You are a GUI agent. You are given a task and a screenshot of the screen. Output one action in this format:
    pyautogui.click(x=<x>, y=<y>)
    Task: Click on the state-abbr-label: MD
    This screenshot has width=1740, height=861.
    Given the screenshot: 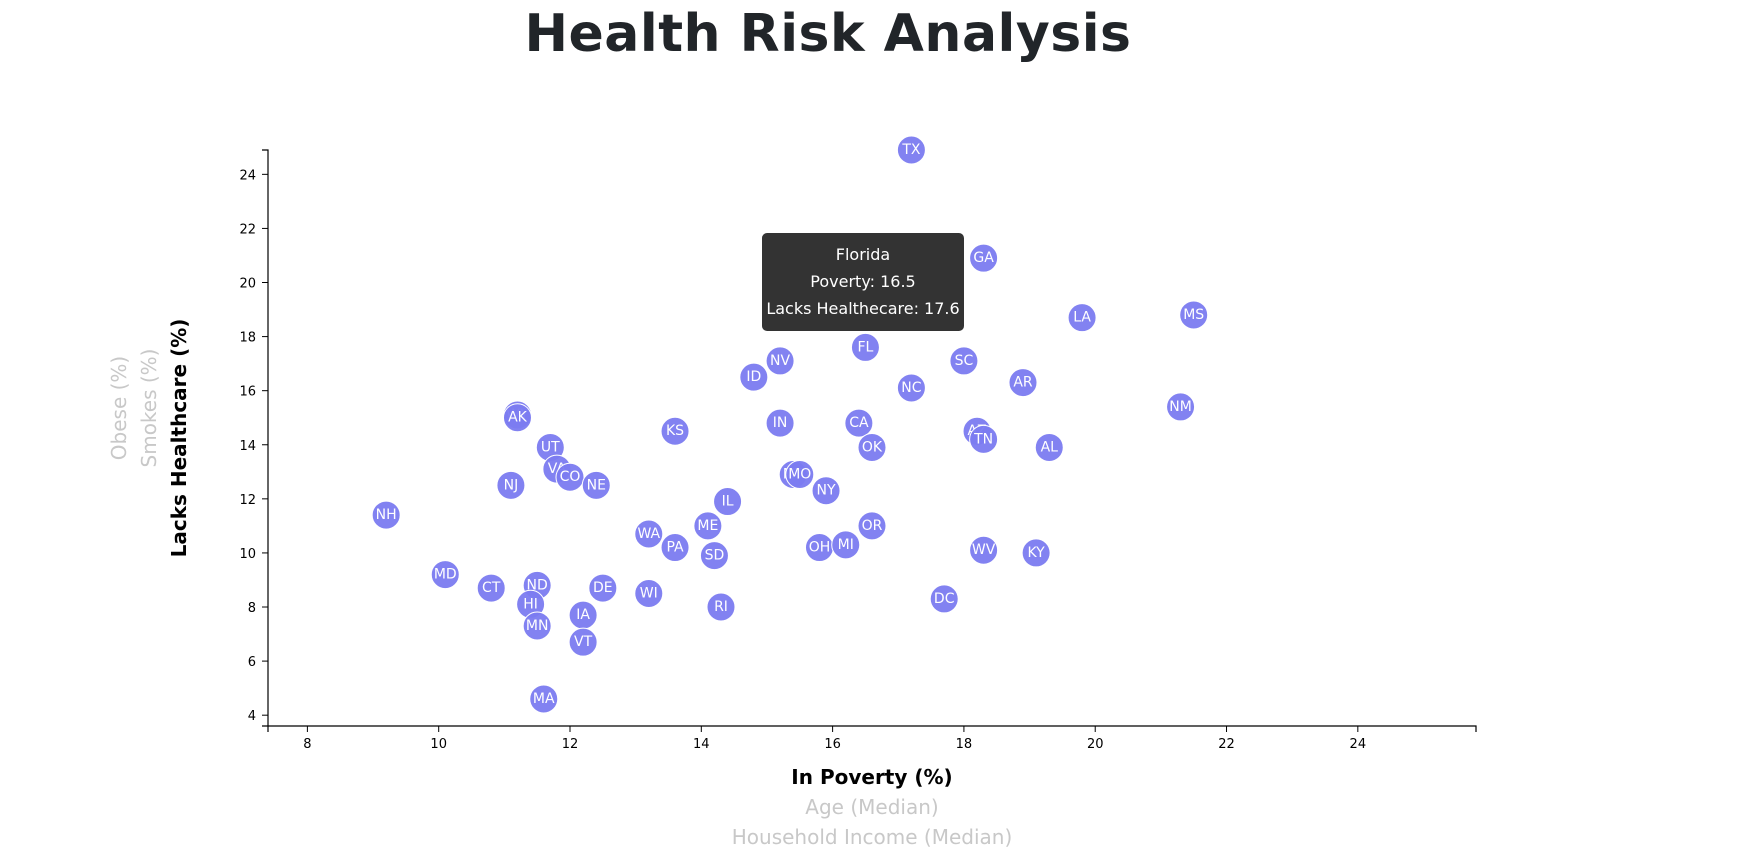 What is the action you would take?
    pyautogui.click(x=445, y=575)
    